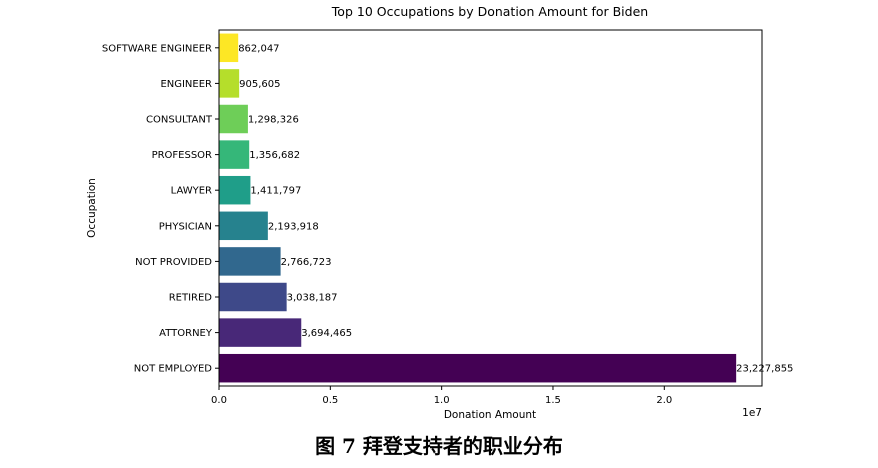  I want to click on x-tick-label: 2.0, so click(664, 400).